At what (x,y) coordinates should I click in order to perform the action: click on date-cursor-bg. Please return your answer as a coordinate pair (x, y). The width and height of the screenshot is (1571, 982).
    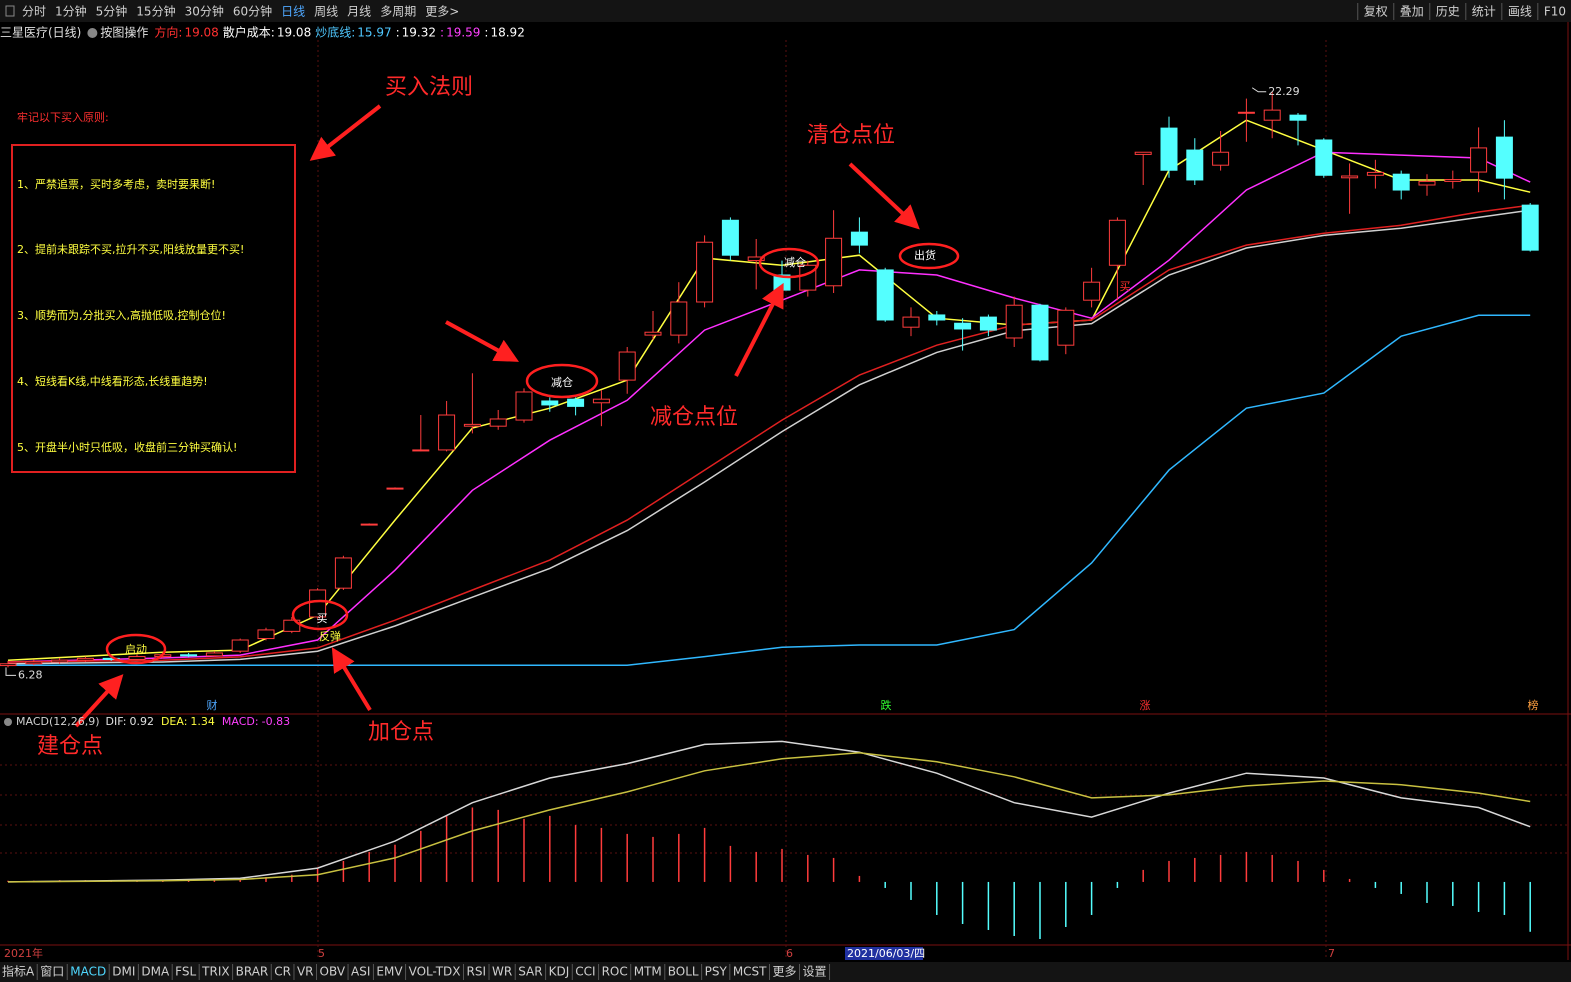
    Looking at the image, I should click on (884, 953).